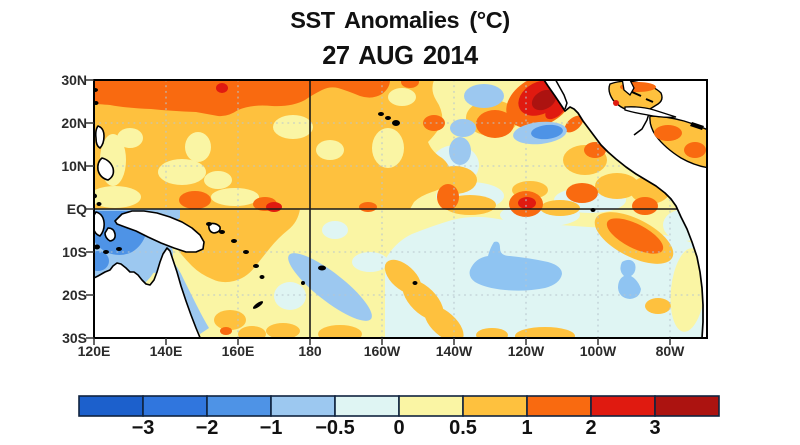 The height and width of the screenshot is (445, 800). What do you see at coordinates (94, 351) in the screenshot?
I see `svg-text: 120E` at bounding box center [94, 351].